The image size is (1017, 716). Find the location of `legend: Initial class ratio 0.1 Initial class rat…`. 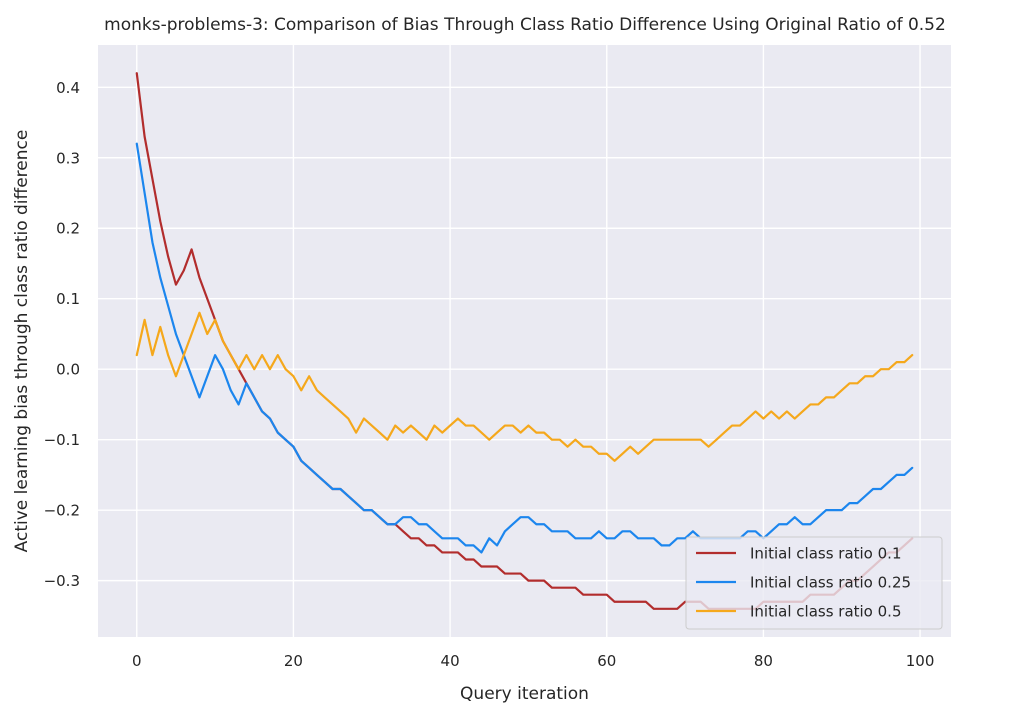

legend: Initial class ratio 0.1 Initial class rat… is located at coordinates (814, 583).